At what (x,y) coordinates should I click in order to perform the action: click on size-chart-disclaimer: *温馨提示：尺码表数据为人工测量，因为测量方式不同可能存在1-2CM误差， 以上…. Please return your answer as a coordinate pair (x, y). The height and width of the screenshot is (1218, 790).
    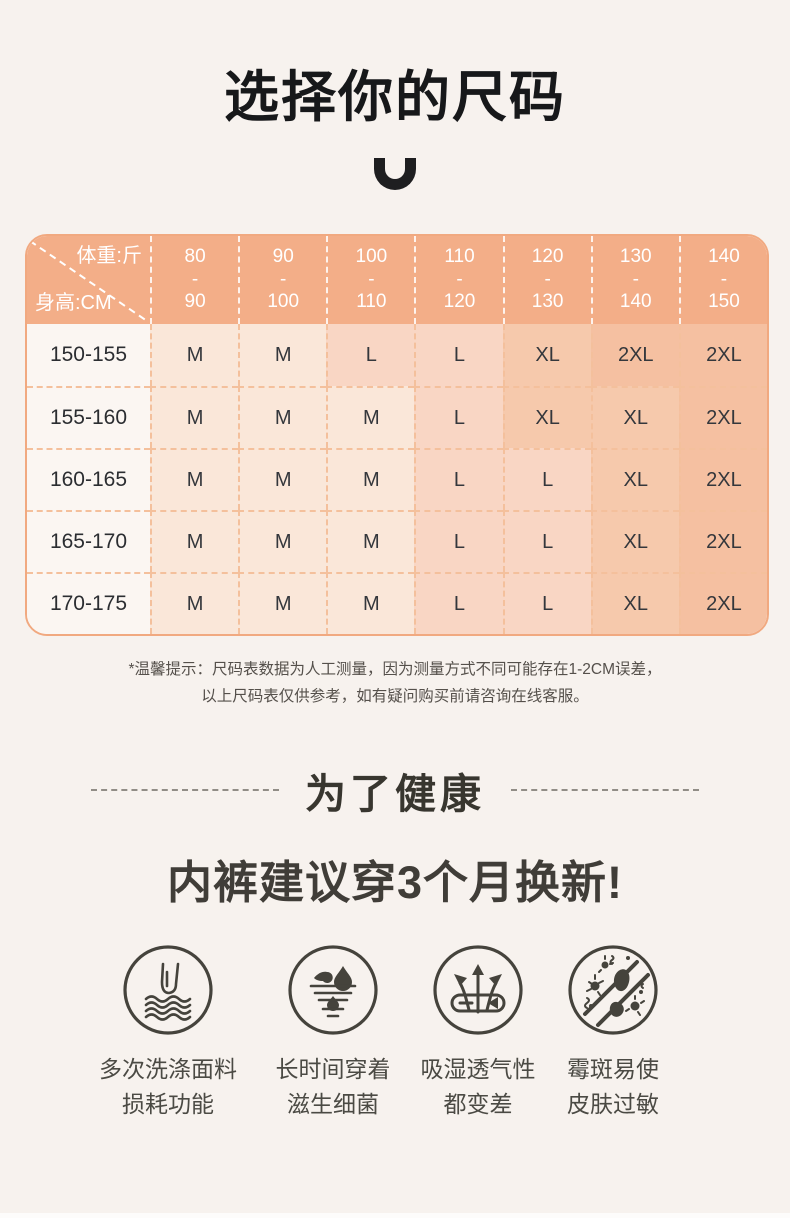
    Looking at the image, I should click on (395, 683).